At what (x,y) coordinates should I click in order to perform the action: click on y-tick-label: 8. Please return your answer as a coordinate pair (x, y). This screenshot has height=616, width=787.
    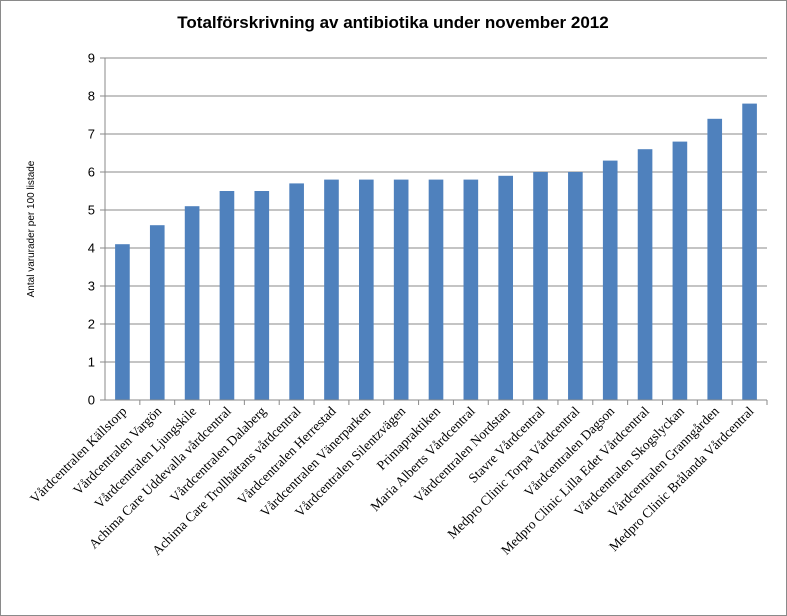
    Looking at the image, I should click on (91, 96).